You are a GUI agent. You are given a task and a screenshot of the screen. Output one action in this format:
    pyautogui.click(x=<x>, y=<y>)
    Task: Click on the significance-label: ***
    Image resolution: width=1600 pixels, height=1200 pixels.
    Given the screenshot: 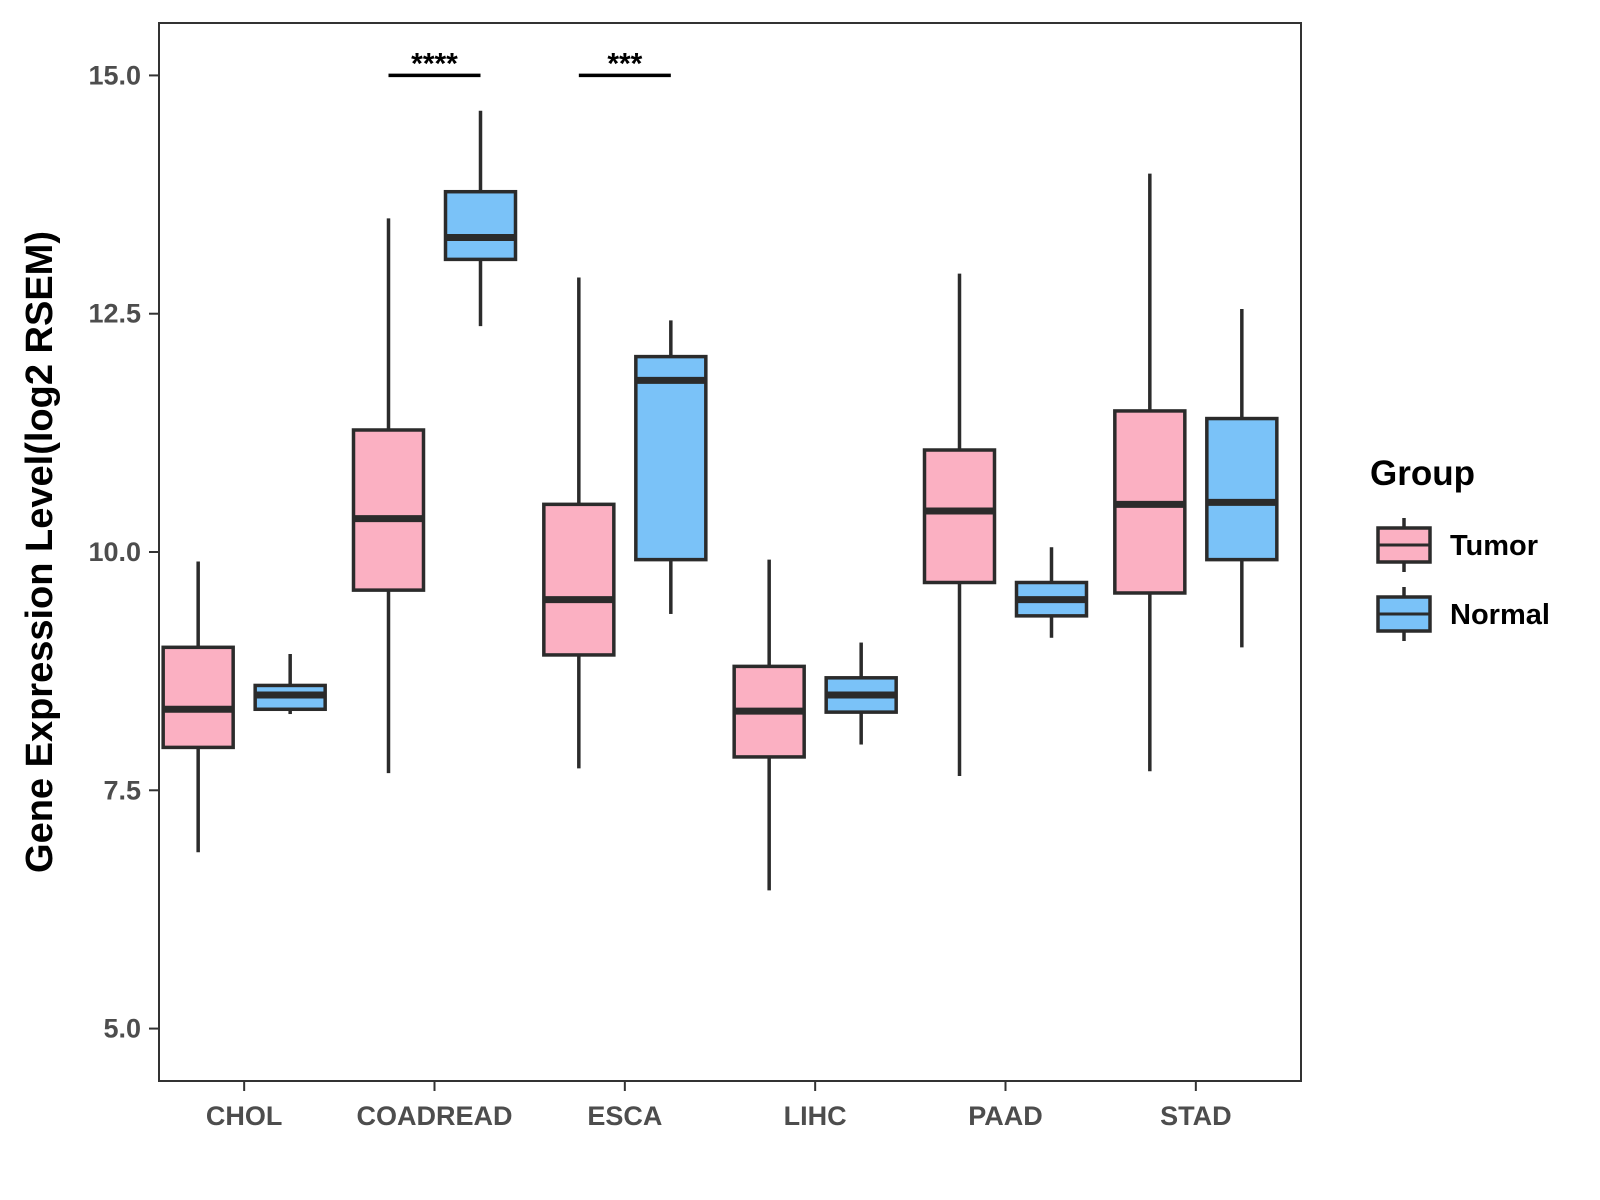 What is the action you would take?
    pyautogui.click(x=624, y=63)
    